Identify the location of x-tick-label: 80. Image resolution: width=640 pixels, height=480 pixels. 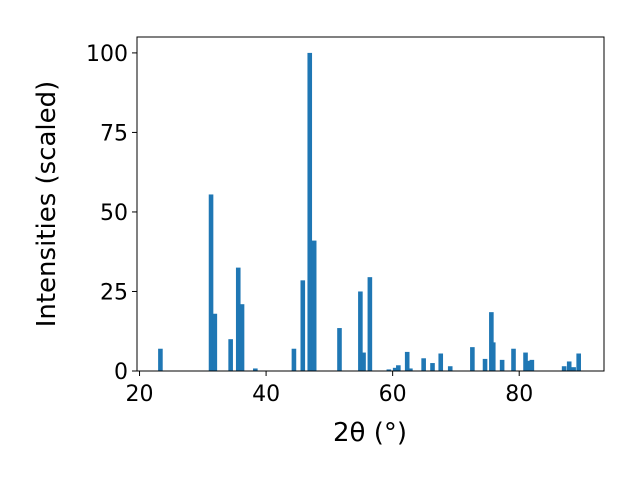
(519, 394).